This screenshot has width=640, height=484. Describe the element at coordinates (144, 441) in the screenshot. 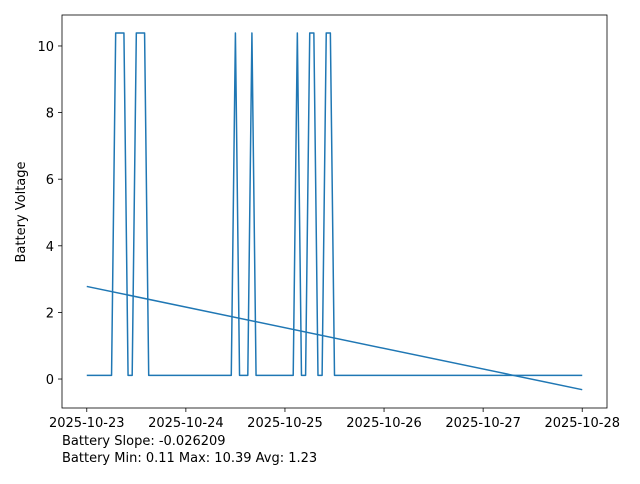

I see `annotation: Battery Slope: -0.026209` at that location.